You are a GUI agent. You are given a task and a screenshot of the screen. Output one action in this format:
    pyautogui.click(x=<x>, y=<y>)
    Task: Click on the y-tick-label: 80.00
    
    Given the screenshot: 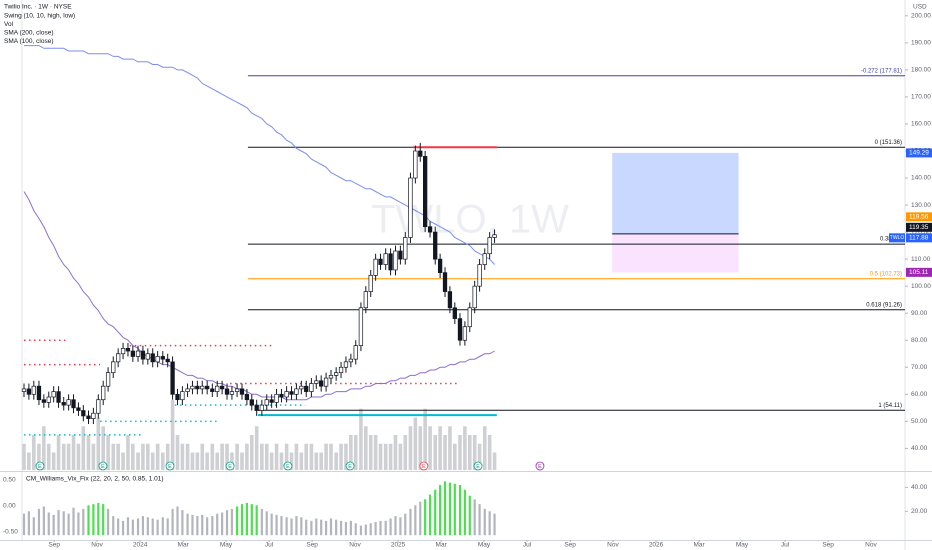 What is the action you would take?
    pyautogui.click(x=919, y=340)
    